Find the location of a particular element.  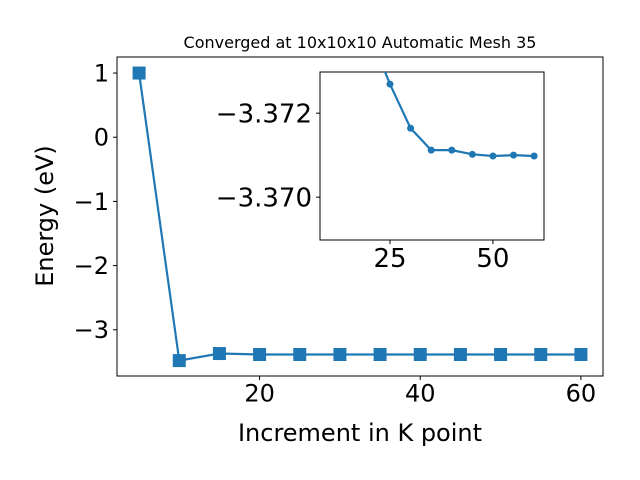

plot-frame is located at coordinates (432, 156).